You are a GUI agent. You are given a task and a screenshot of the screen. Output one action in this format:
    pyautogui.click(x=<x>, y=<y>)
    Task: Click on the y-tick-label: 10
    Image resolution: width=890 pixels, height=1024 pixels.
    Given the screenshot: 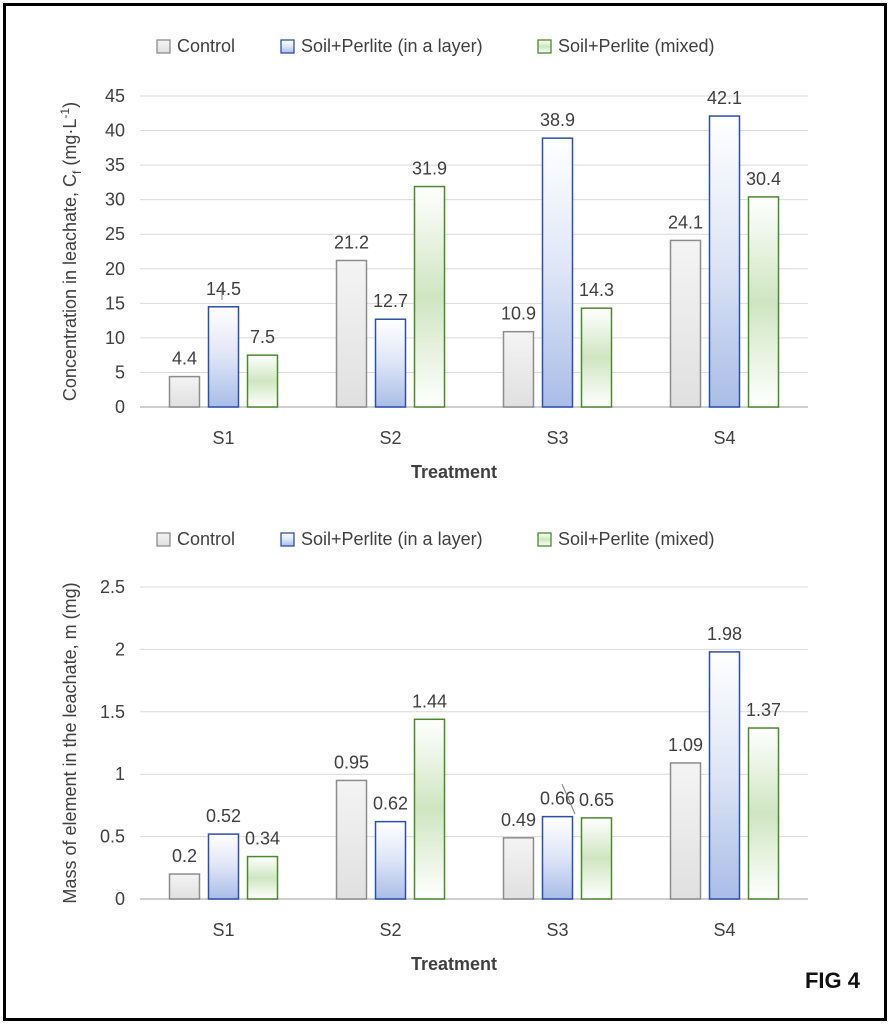 What is the action you would take?
    pyautogui.click(x=115, y=338)
    